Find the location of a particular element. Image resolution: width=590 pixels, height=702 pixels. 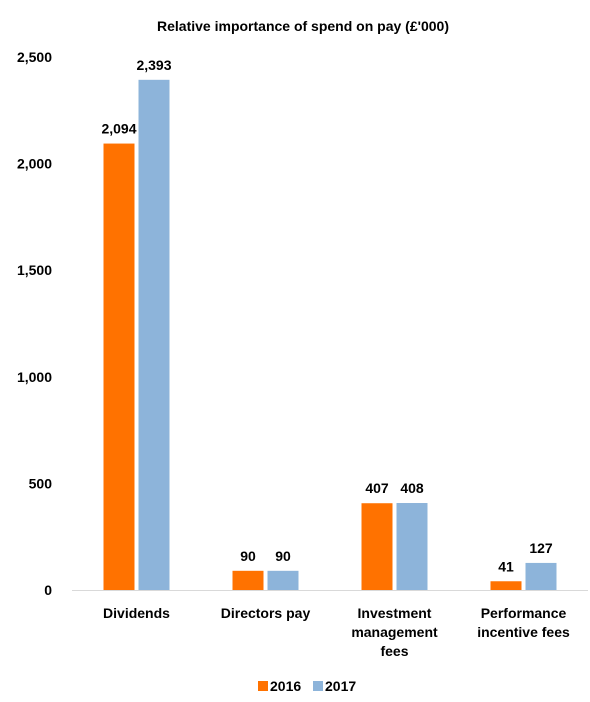

y-tick-label: 1,000 is located at coordinates (34, 377).